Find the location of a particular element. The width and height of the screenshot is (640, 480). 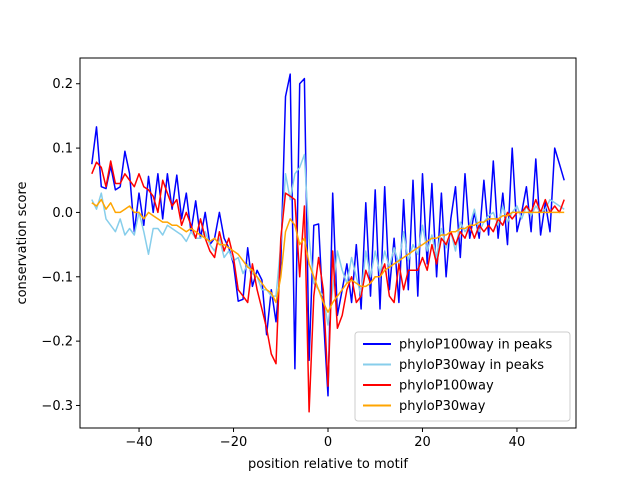

x-tick-label: 40 is located at coordinates (517, 442).